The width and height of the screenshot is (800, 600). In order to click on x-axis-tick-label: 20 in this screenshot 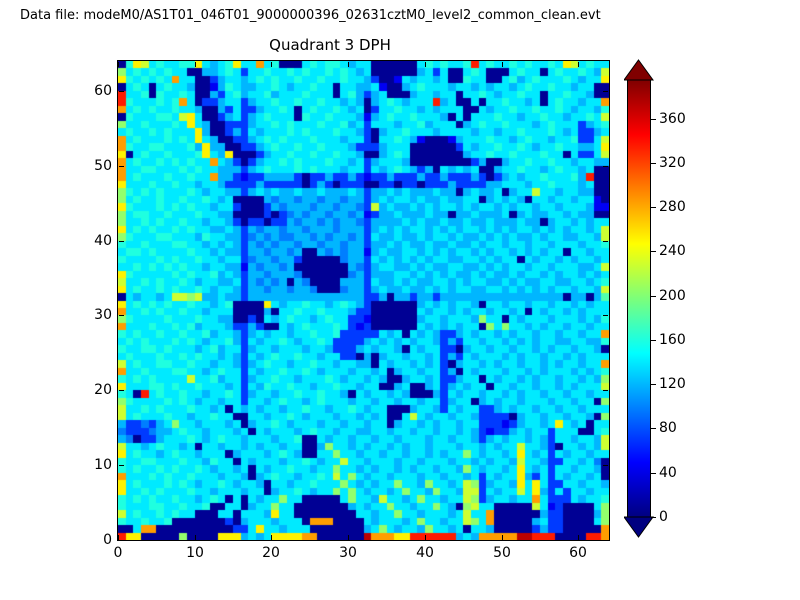, I will do `click(271, 553)`.